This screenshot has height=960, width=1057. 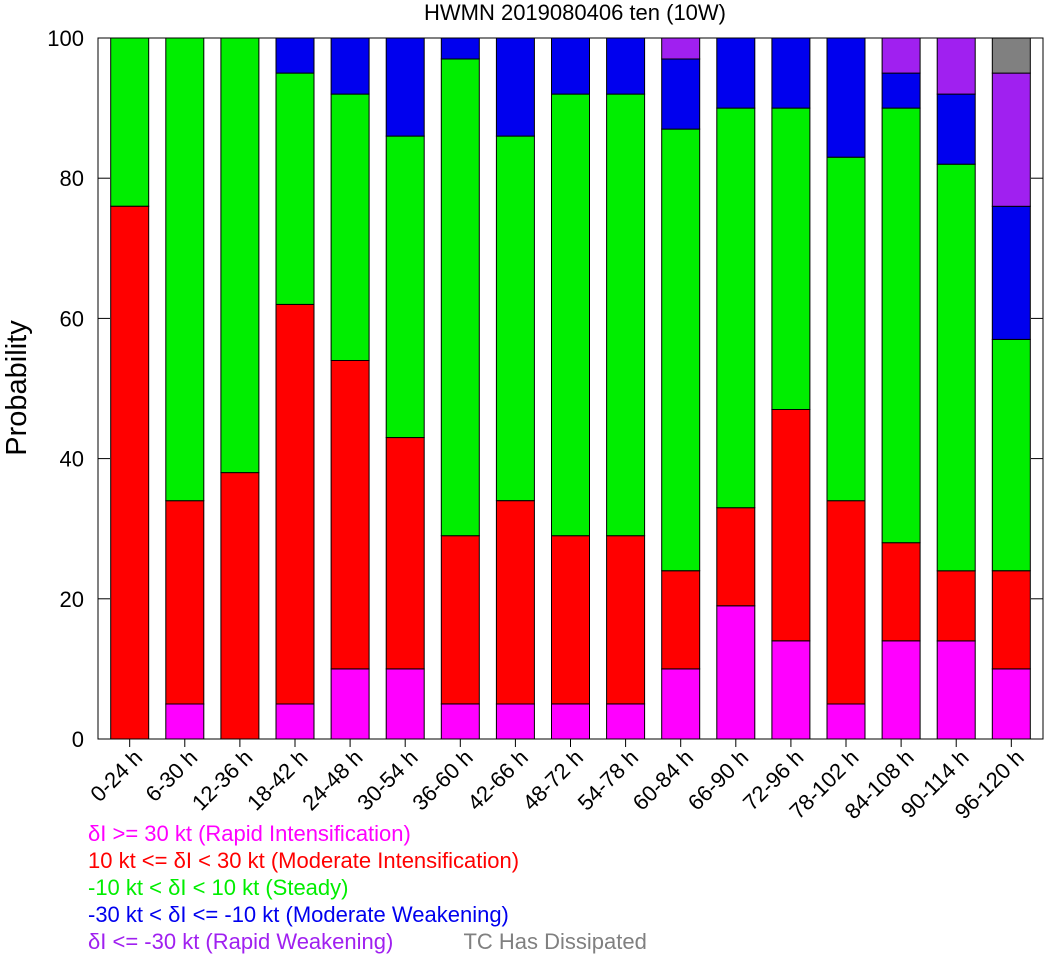 What do you see at coordinates (663, 780) in the screenshot?
I see `x-tick-label: 60-84 h` at bounding box center [663, 780].